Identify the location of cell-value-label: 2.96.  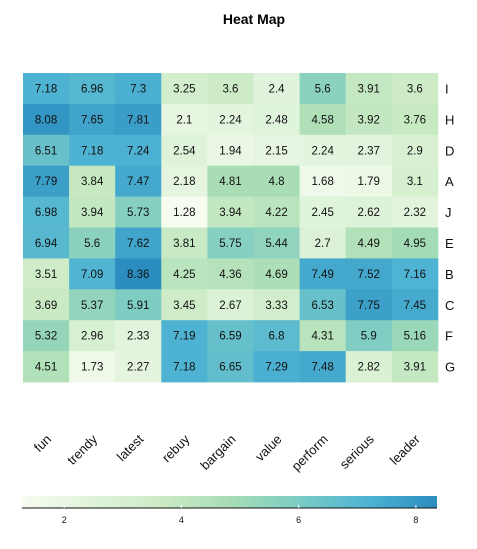
(92, 337).